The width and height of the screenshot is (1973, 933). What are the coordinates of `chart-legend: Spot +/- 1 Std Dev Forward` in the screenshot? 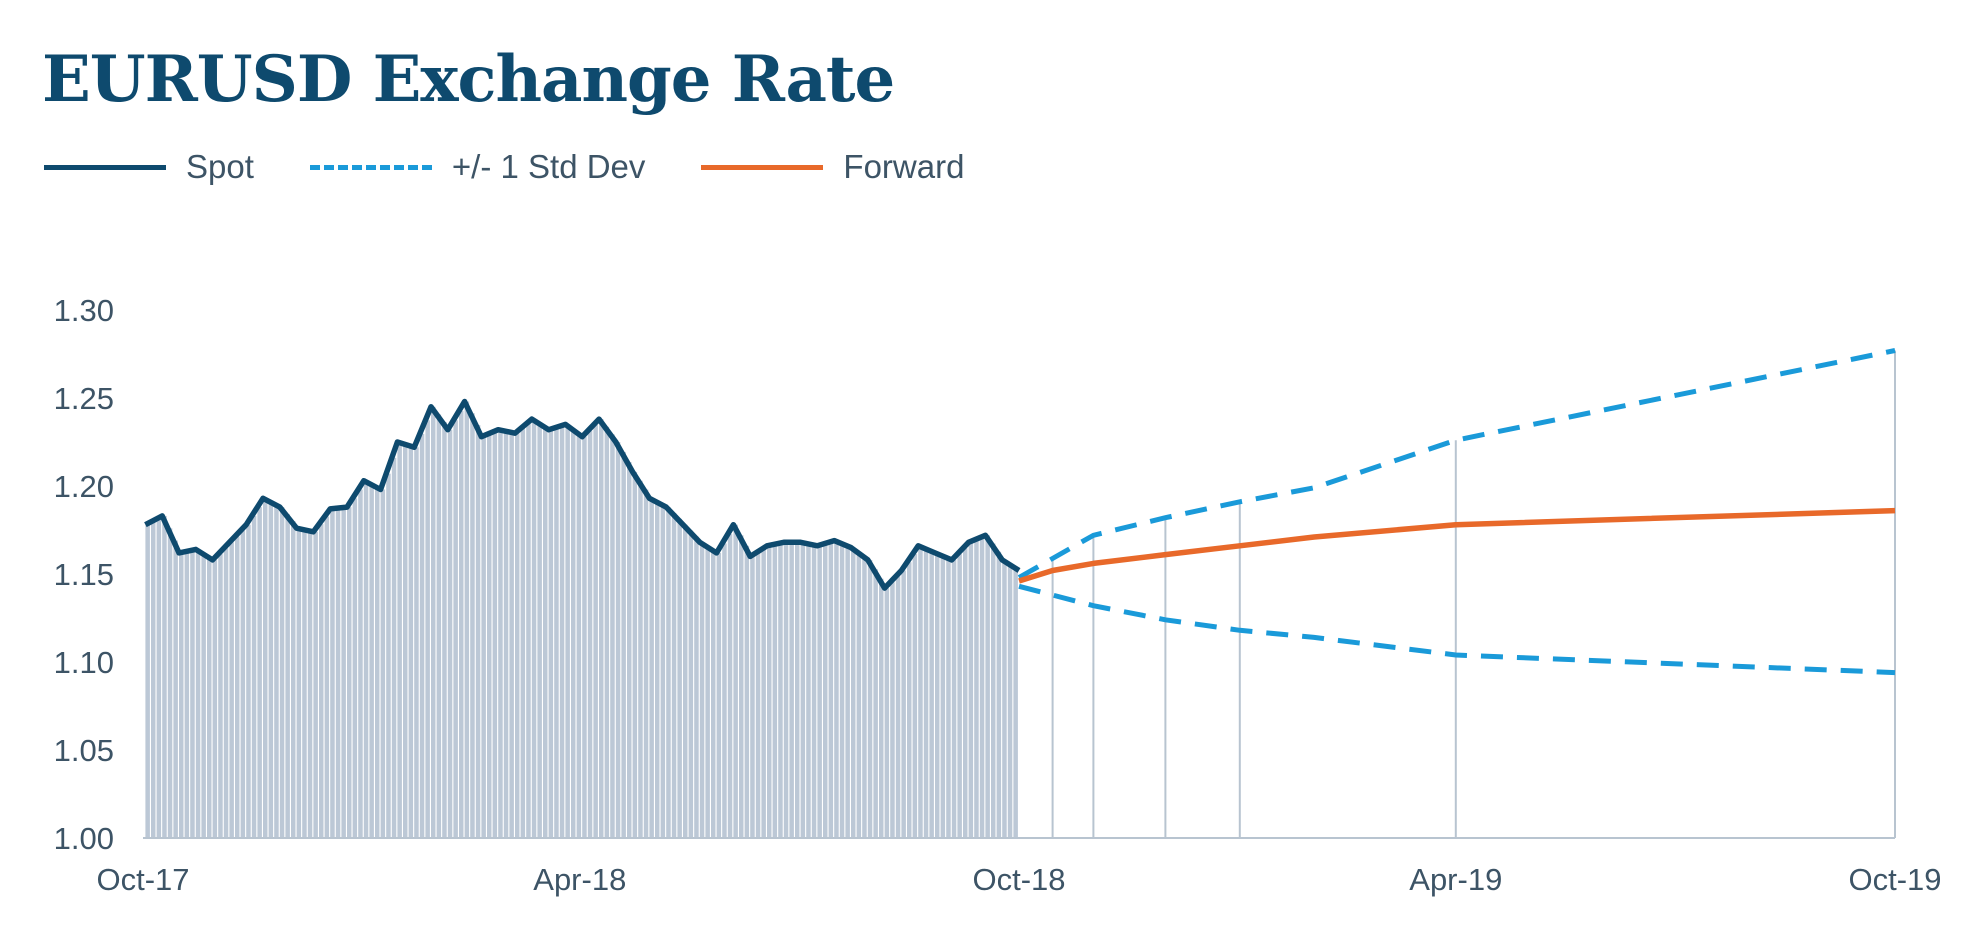 It's located at (532, 167).